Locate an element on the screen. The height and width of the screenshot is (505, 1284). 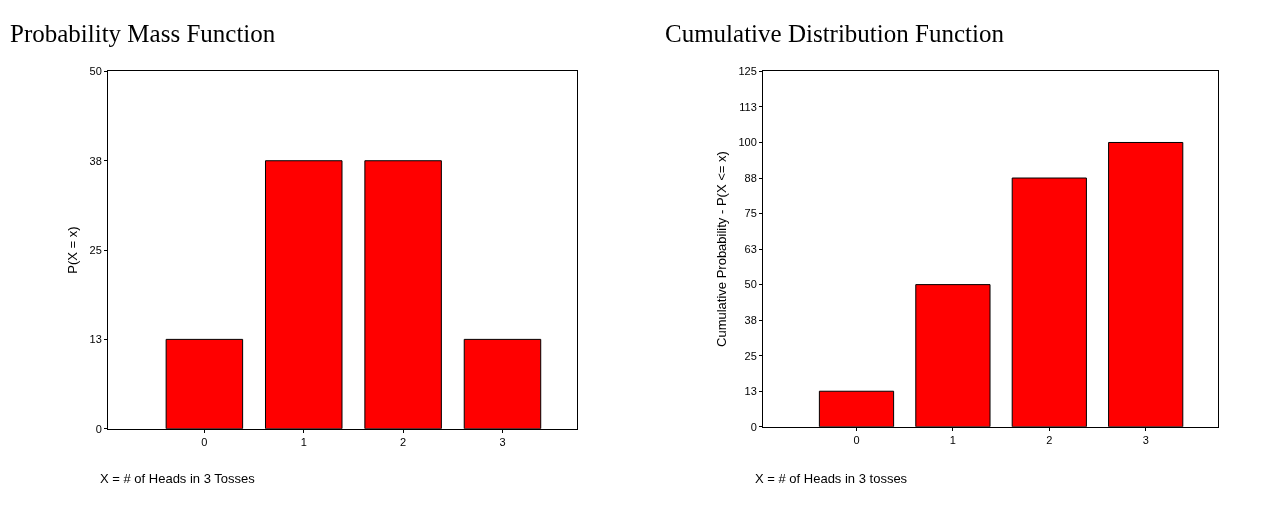
y-tick-label: 125 is located at coordinates (747, 71).